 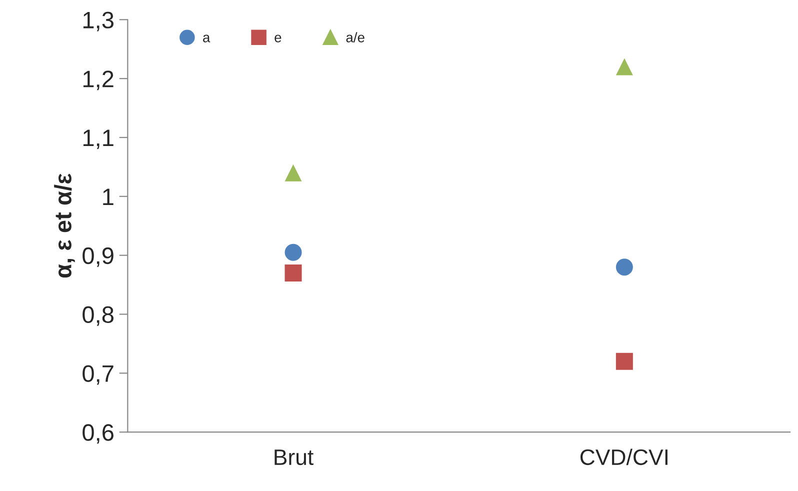 What do you see at coordinates (624, 457) in the screenshot?
I see `x-tick-label: CVD/CVI` at bounding box center [624, 457].